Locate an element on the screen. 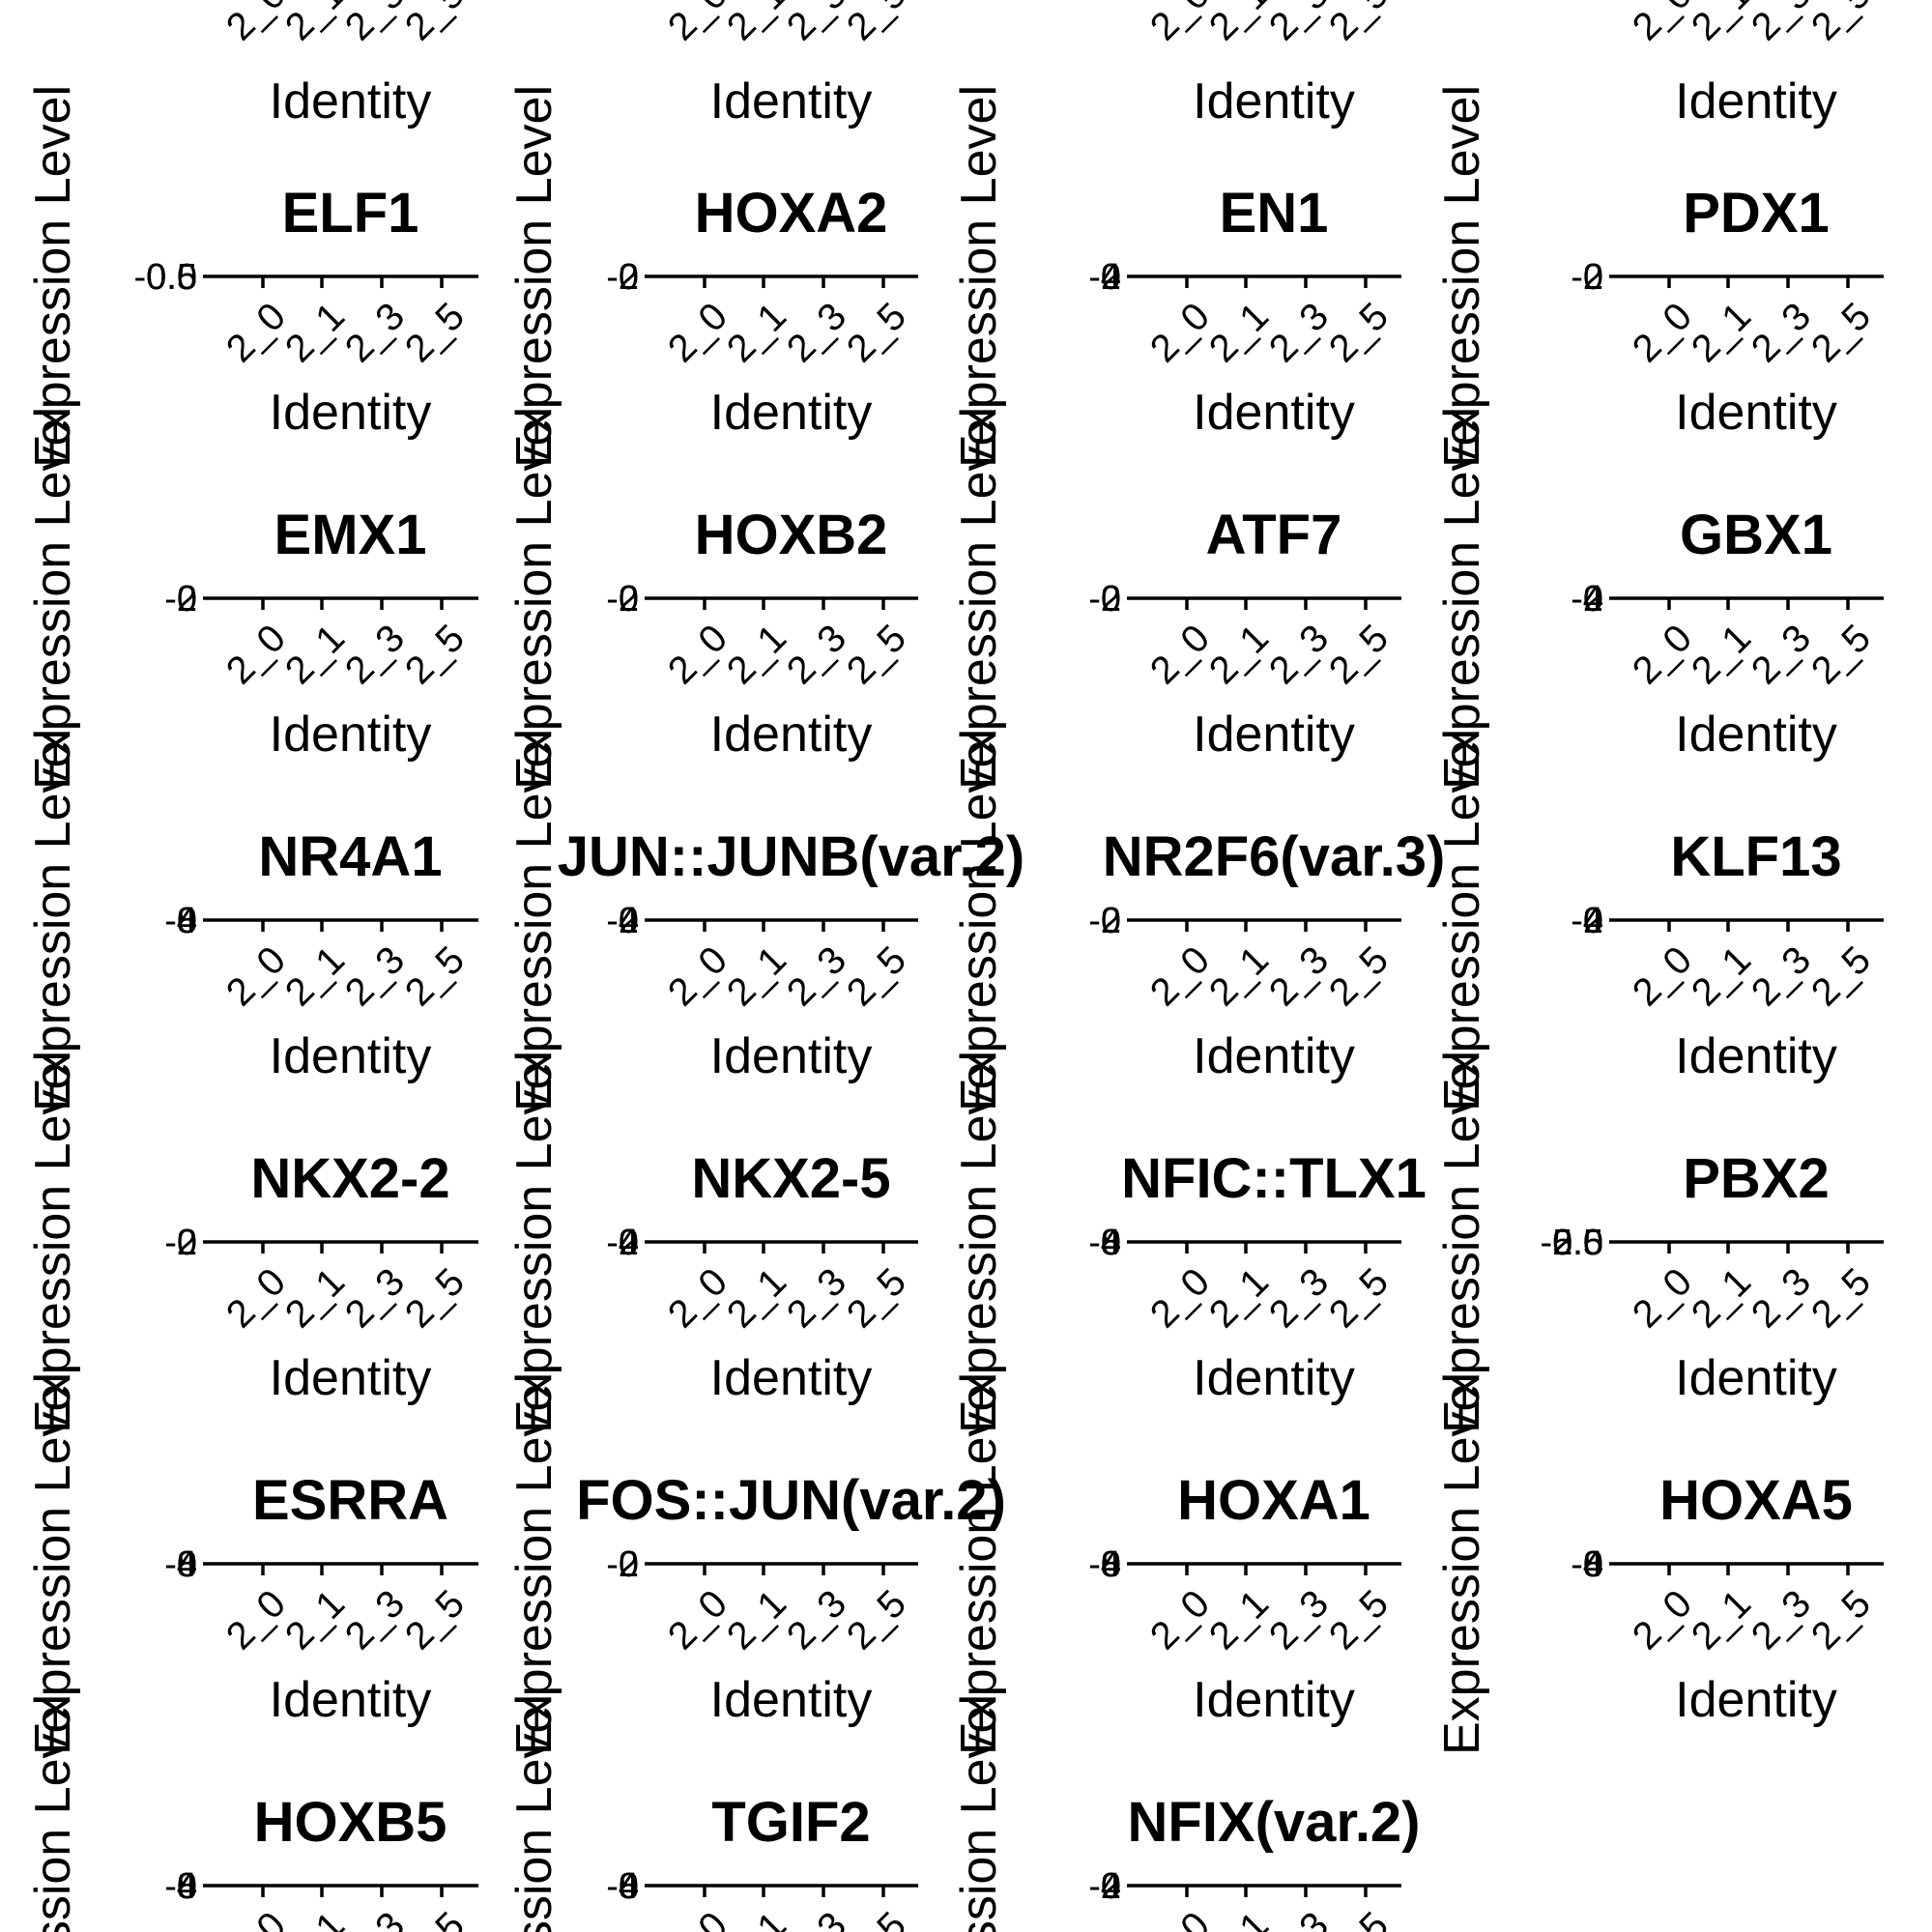 This screenshot has height=1932, width=1932. panel-title: NFIX(var.2) is located at coordinates (1274, 1822).